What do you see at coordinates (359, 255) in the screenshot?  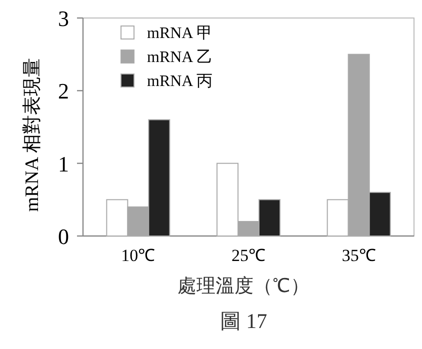 I see `x-tick-label: 35℃` at bounding box center [359, 255].